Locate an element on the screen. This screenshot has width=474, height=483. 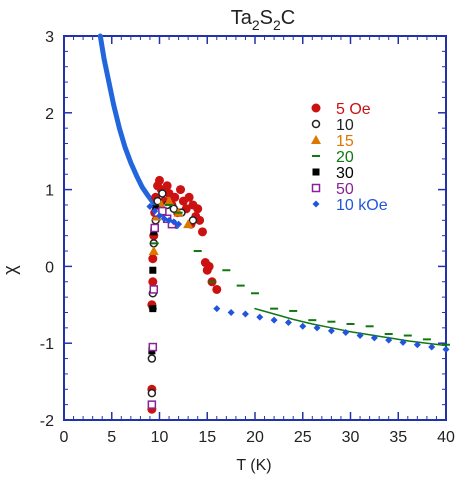
x-axis-label: T (K) is located at coordinates (253, 465).